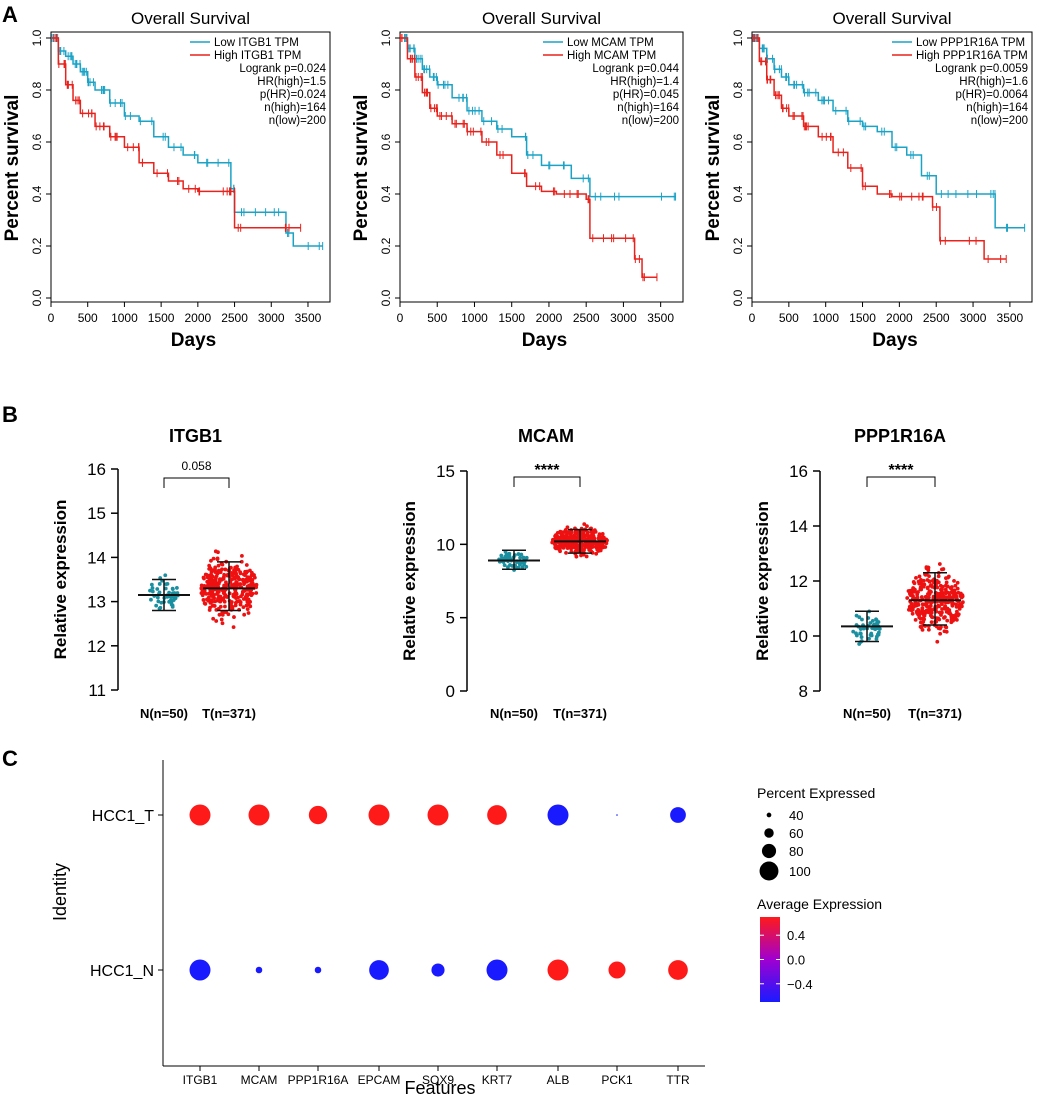  Describe the element at coordinates (190, 167) in the screenshot. I see `plot-frame` at that location.